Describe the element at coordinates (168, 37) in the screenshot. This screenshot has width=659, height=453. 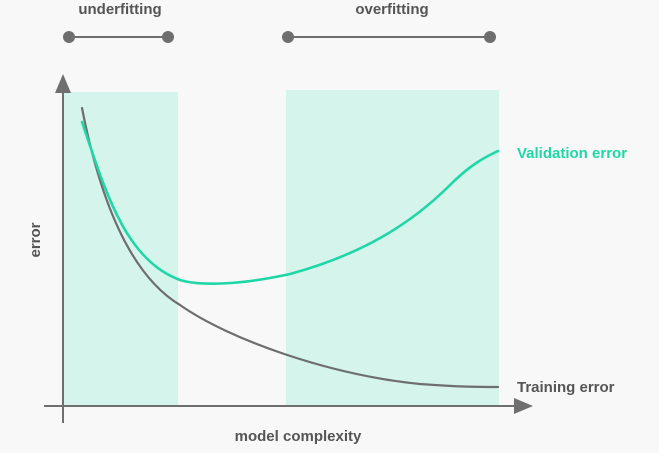
I see `underfitting-range-end-dot` at that location.